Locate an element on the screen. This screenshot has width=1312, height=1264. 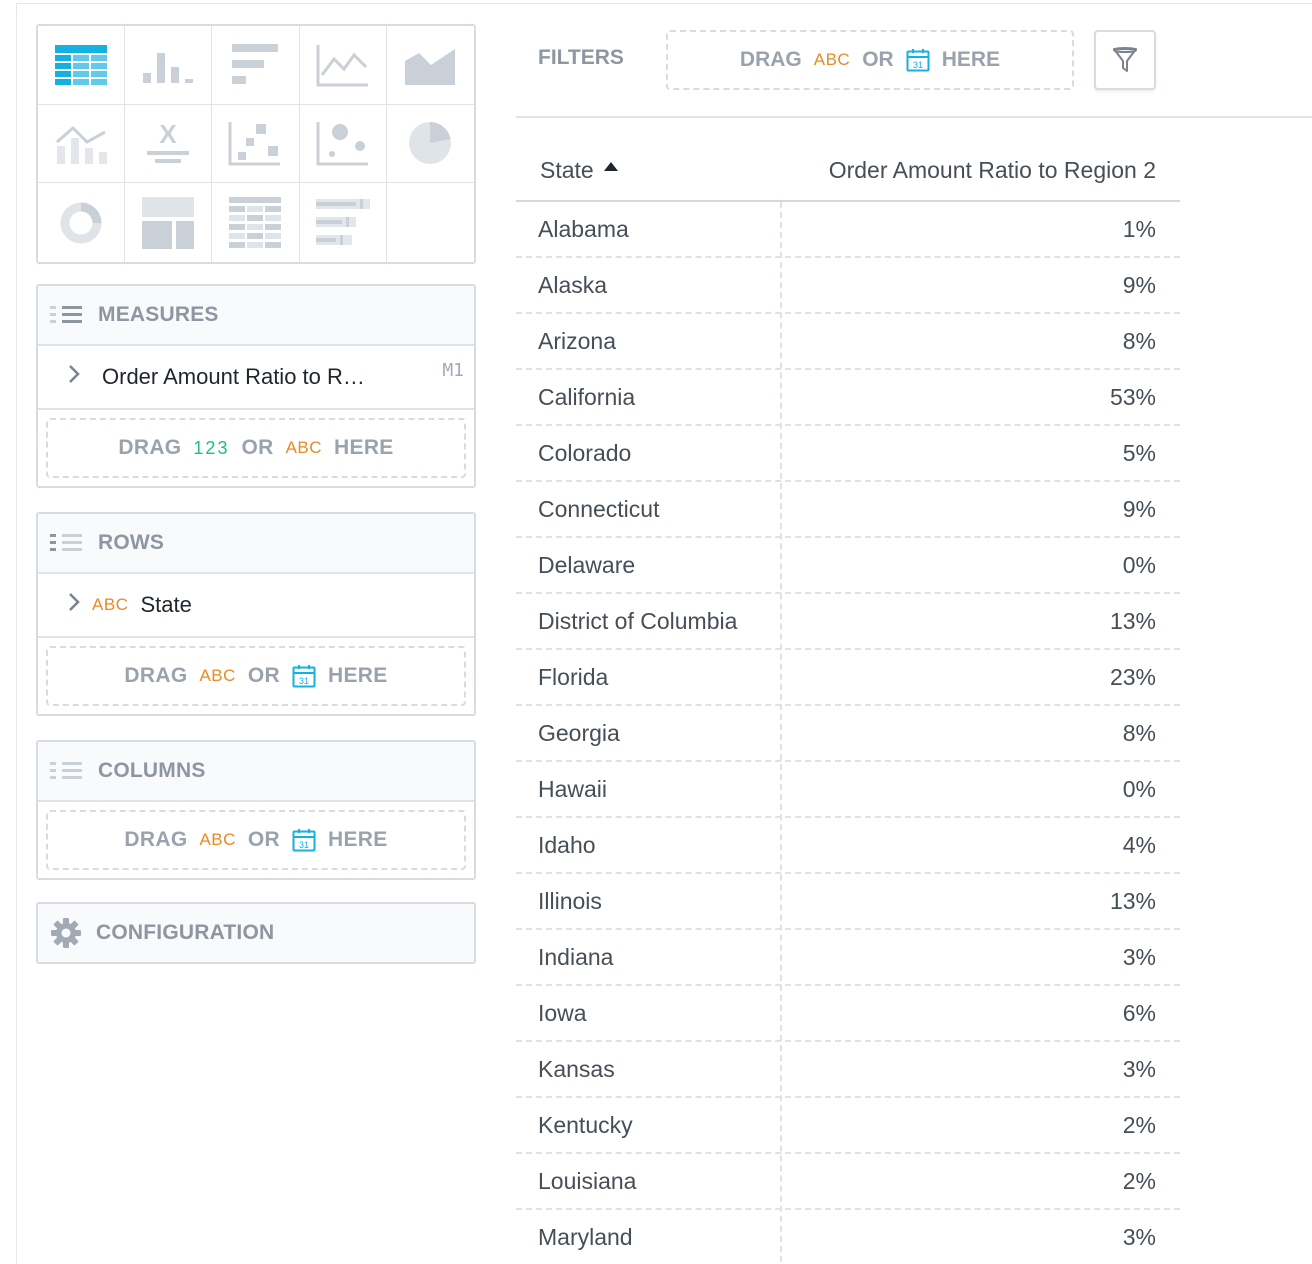
table-row: District of Columbia 13% is located at coordinates (848, 622).